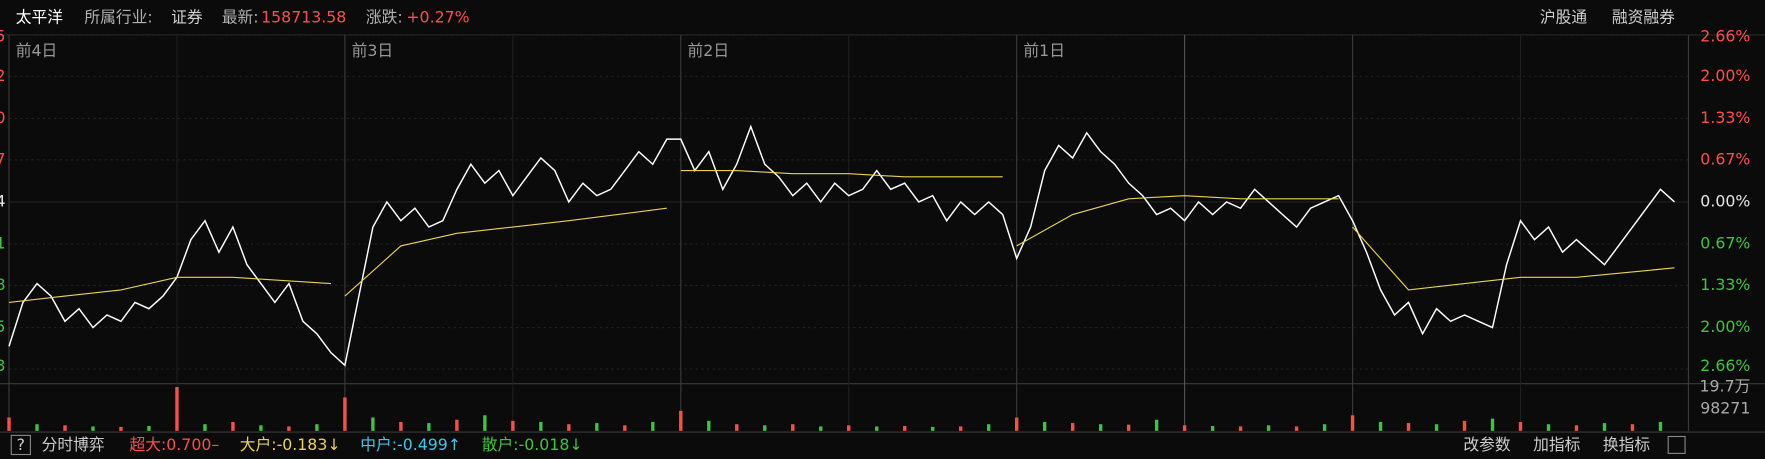 The width and height of the screenshot is (1765, 459). I want to click on help: ?, so click(21, 444).